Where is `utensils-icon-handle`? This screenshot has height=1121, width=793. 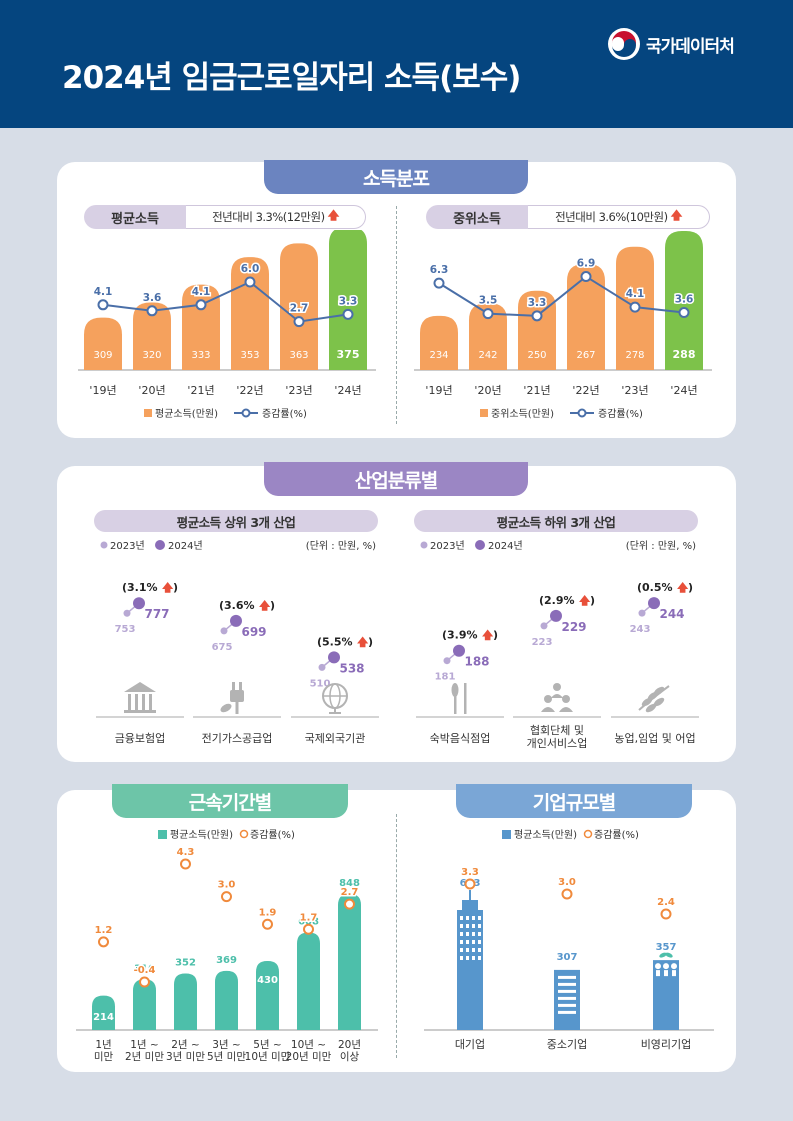 utensils-icon-handle is located at coordinates (455, 705).